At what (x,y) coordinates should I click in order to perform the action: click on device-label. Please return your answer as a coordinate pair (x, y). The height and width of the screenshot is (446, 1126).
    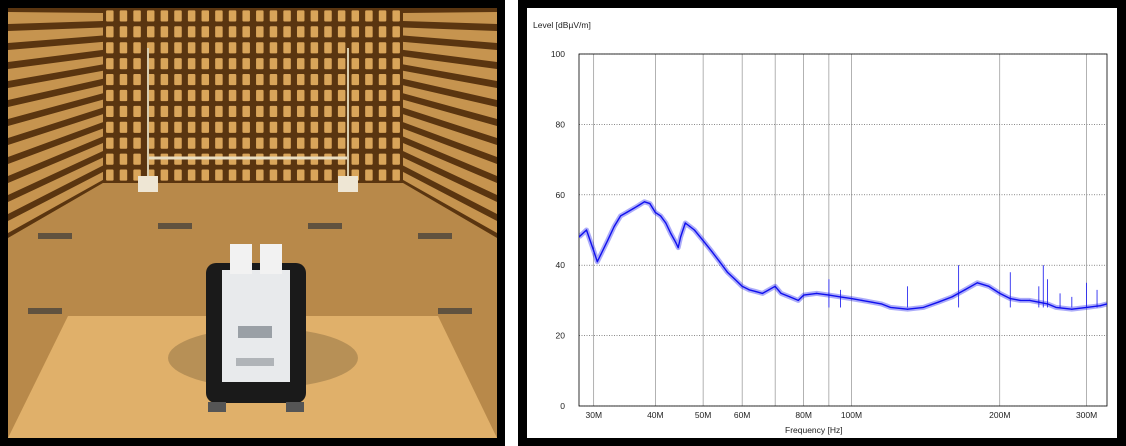
    Looking at the image, I should click on (255, 362).